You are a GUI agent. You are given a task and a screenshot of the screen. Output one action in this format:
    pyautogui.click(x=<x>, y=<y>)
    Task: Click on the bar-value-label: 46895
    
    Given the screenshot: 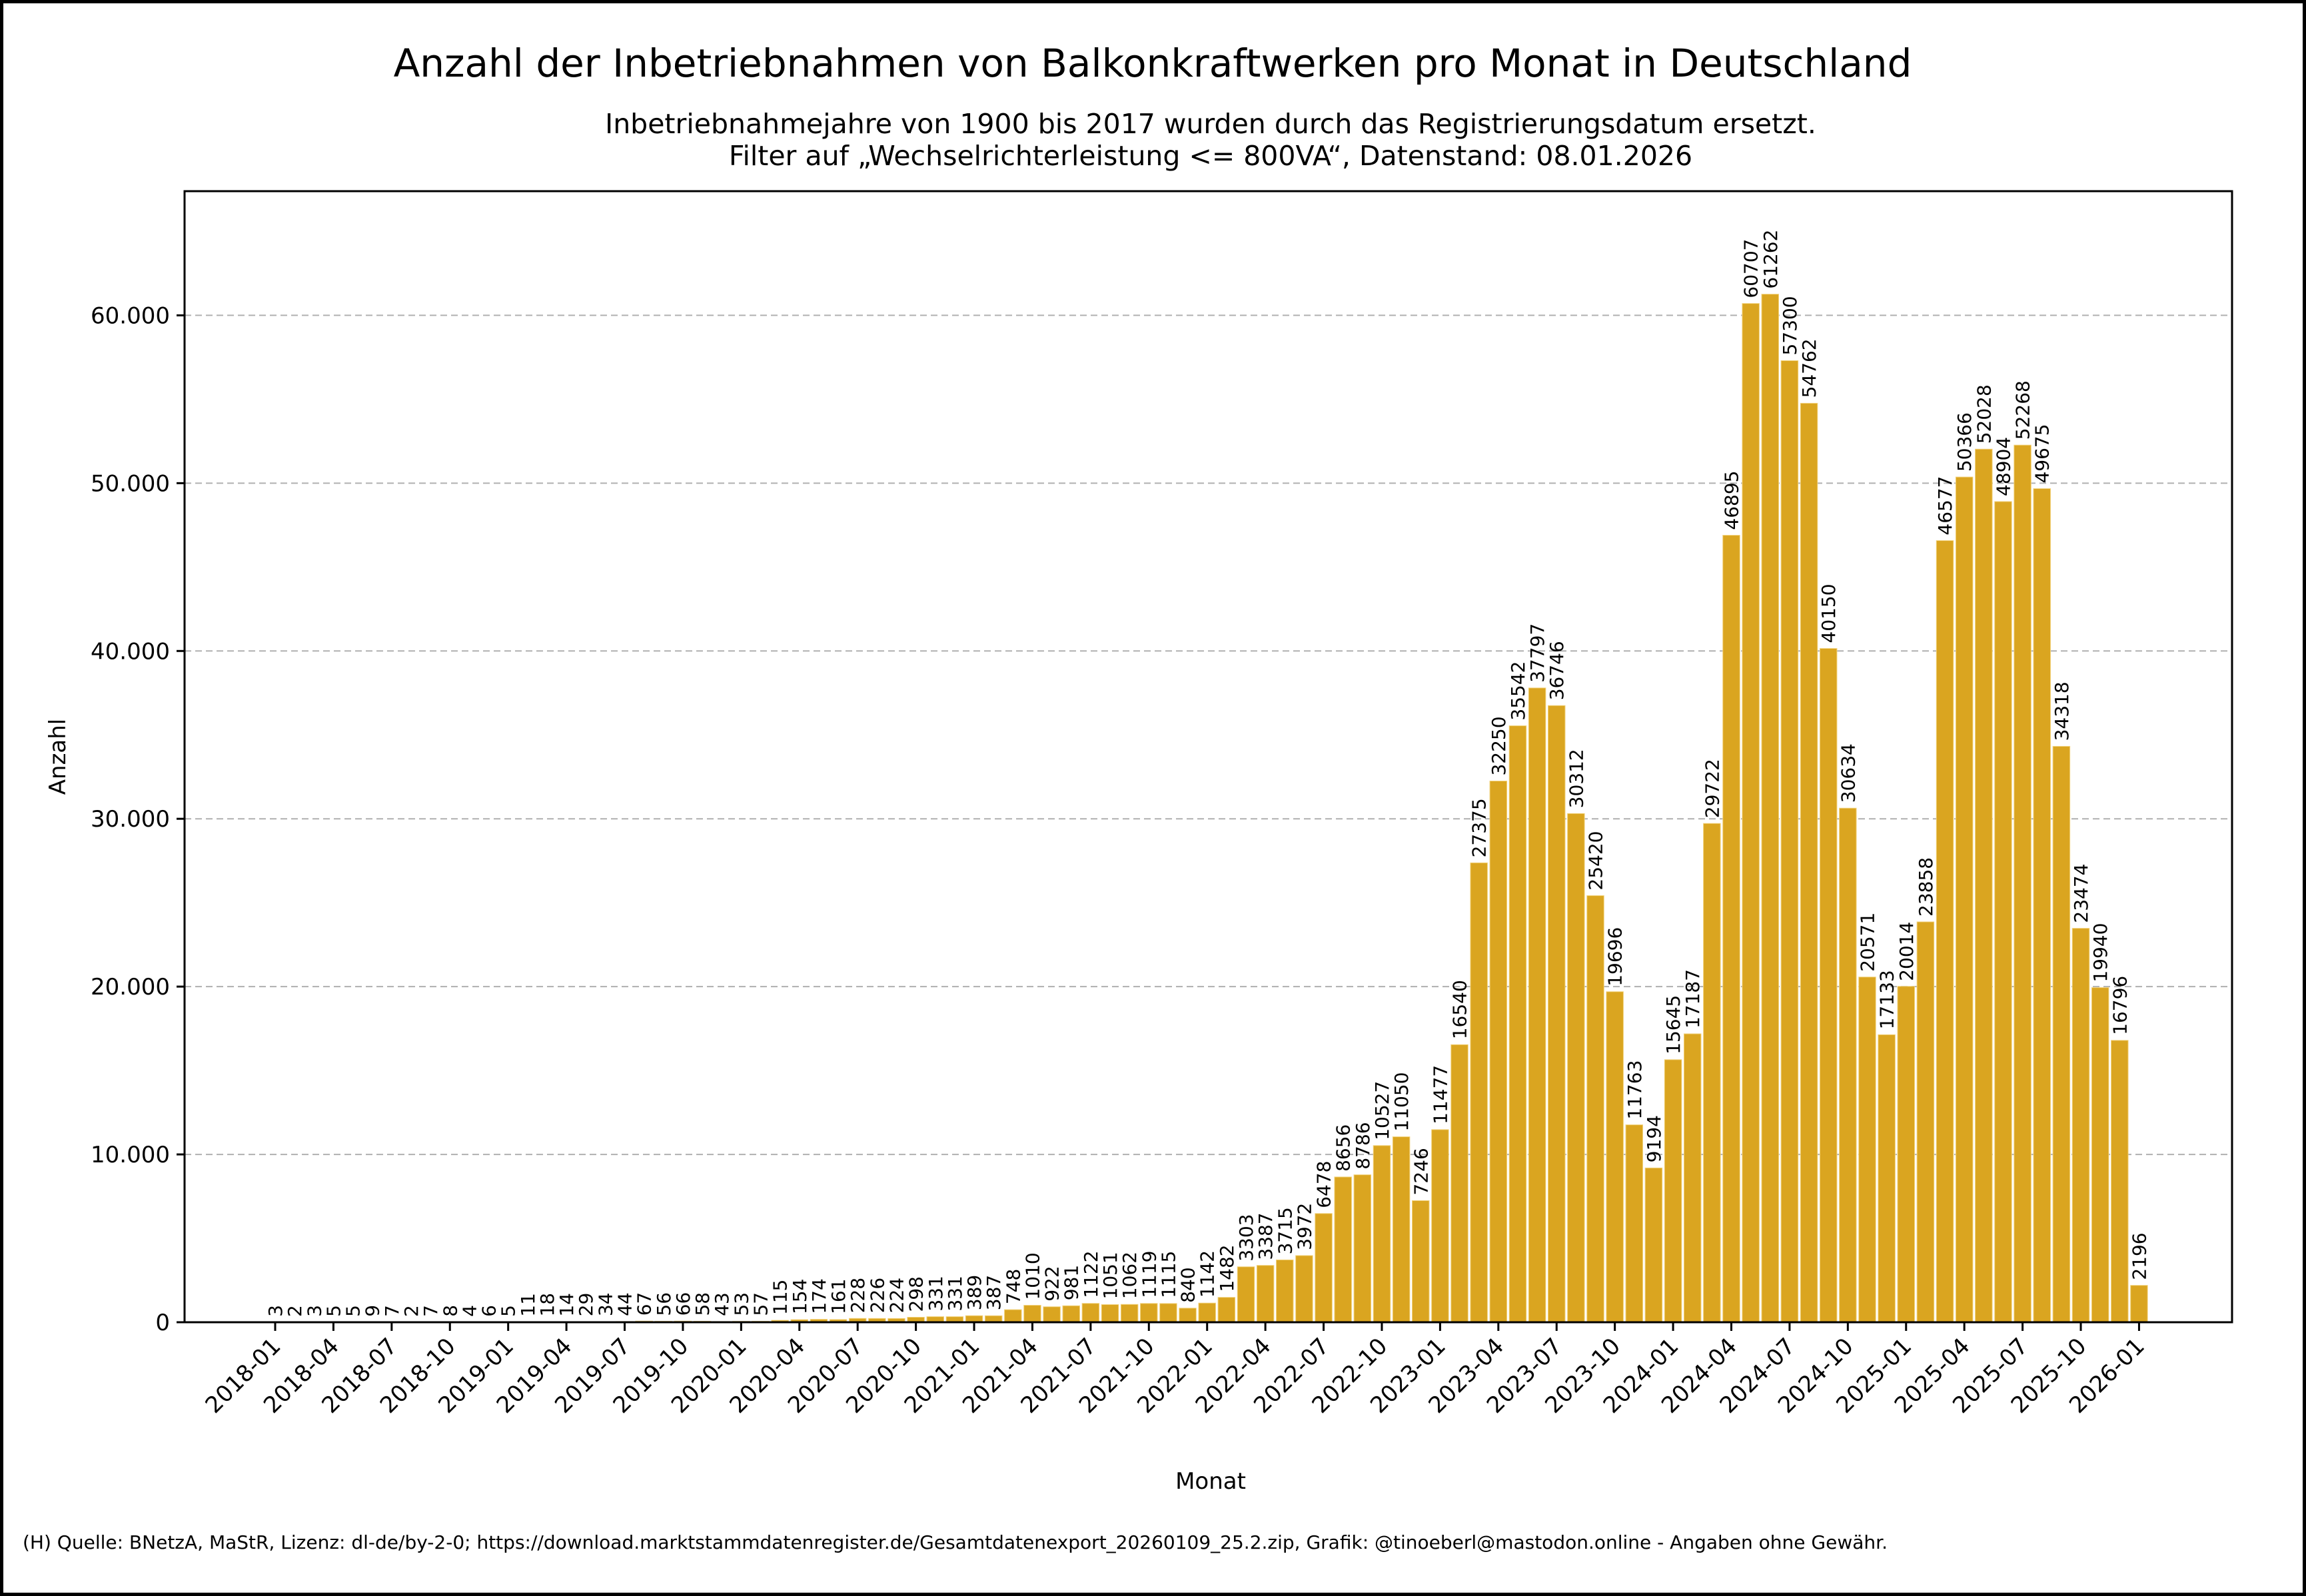 What is the action you would take?
    pyautogui.click(x=1732, y=500)
    